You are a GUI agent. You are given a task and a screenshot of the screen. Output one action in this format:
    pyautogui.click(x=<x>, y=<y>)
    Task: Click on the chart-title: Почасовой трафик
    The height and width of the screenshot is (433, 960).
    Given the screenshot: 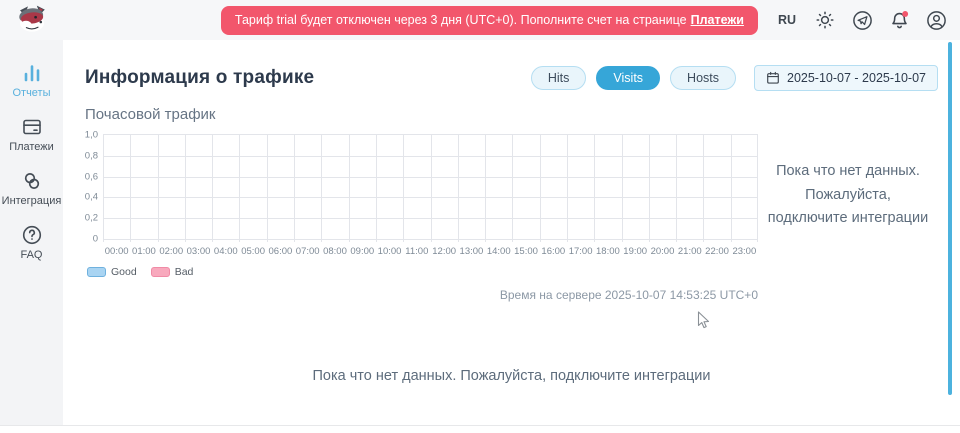 What is the action you would take?
    pyautogui.click(x=150, y=114)
    